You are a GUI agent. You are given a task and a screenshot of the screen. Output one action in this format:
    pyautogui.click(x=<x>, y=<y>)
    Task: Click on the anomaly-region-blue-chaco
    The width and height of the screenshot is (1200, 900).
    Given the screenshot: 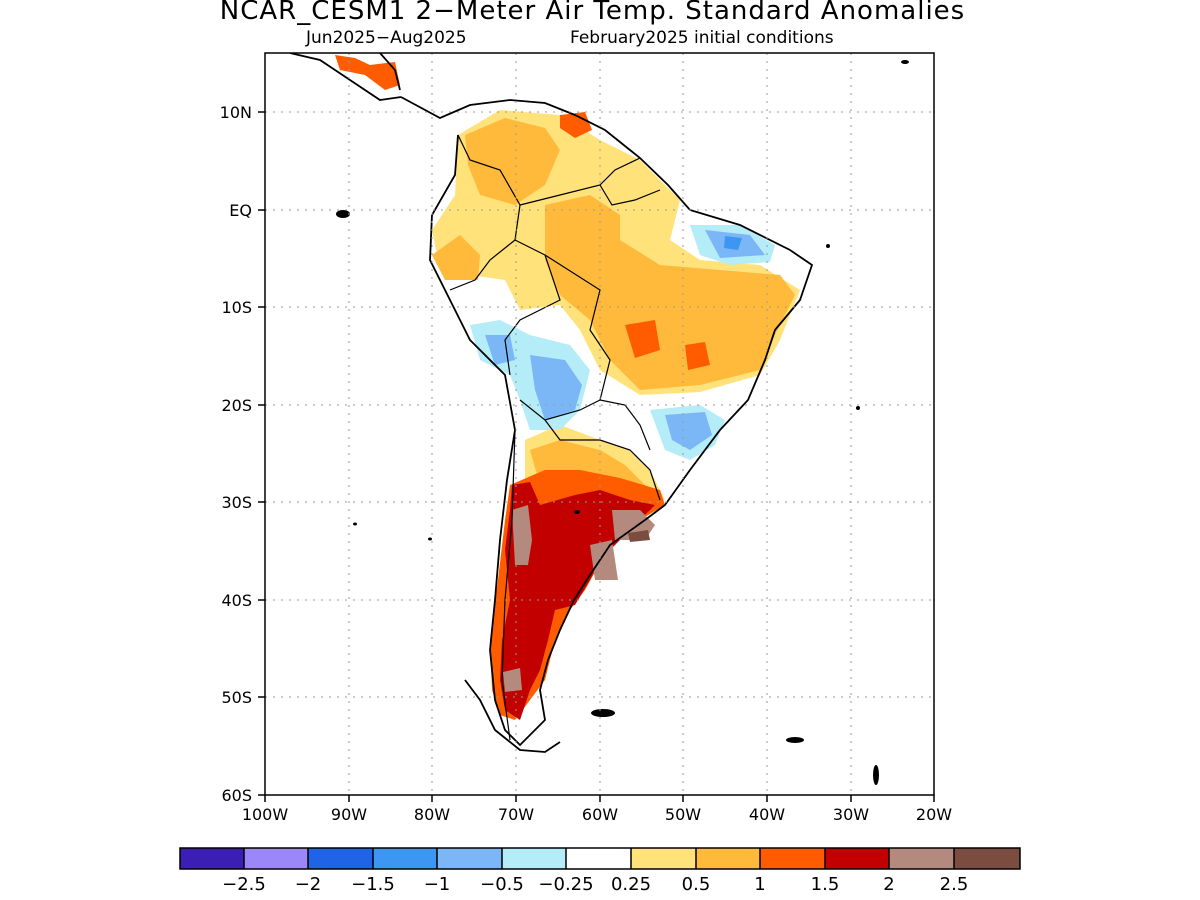 What is the action you would take?
    pyautogui.click(x=556, y=387)
    